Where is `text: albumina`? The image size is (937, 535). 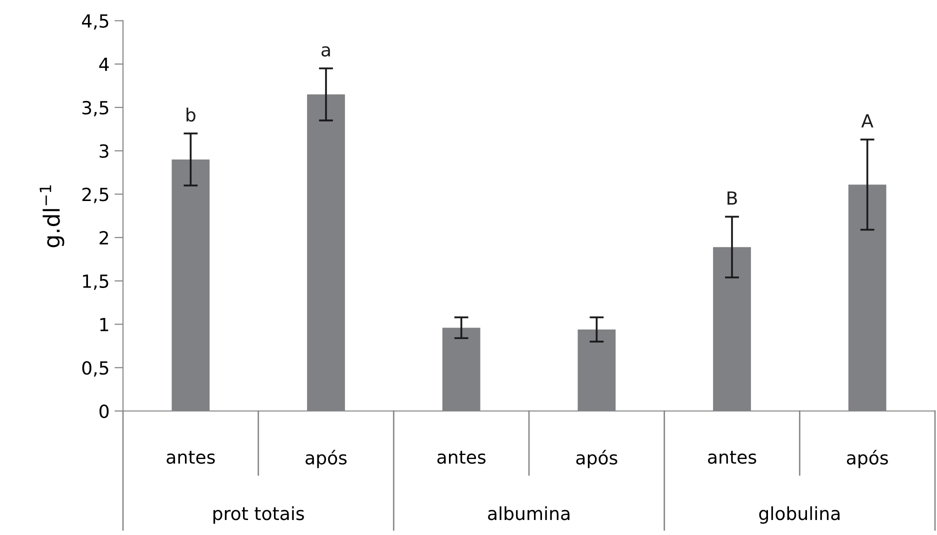 text: albumina is located at coordinates (529, 513).